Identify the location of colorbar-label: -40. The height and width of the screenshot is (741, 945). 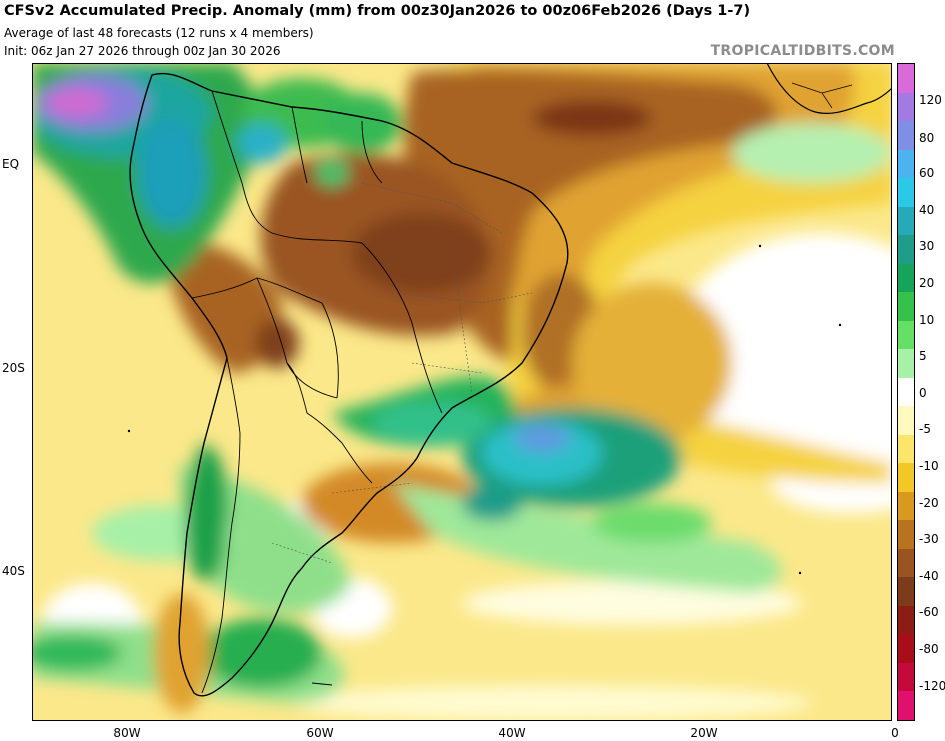
(929, 576).